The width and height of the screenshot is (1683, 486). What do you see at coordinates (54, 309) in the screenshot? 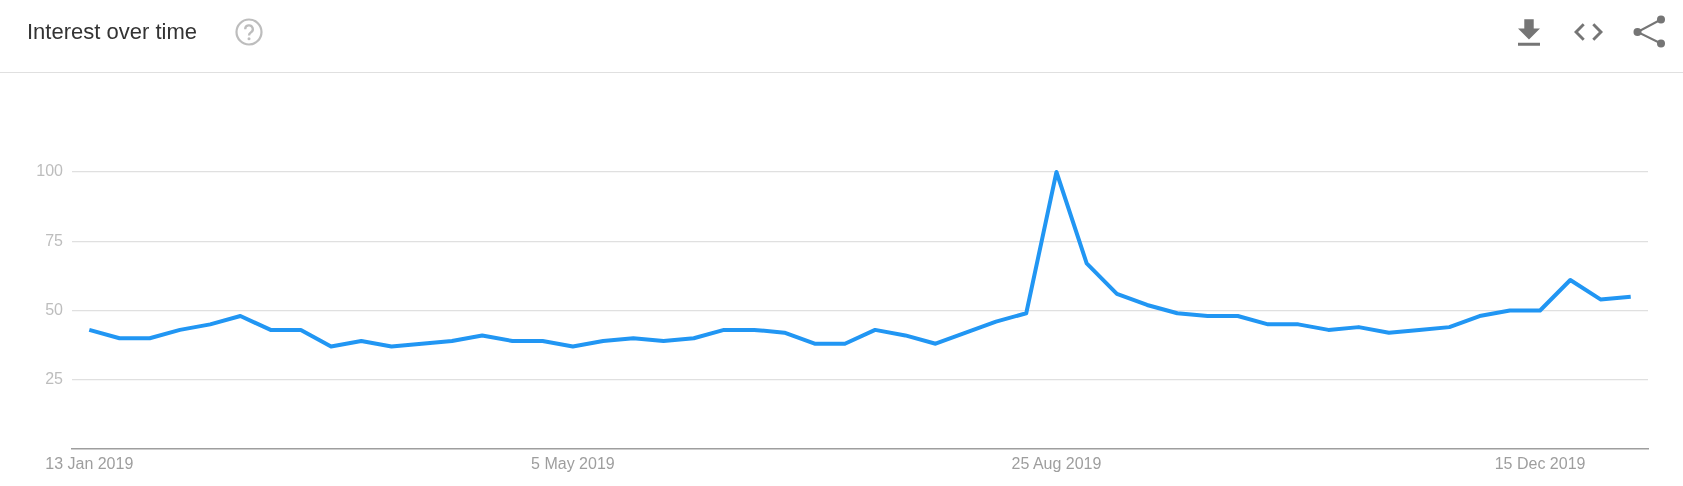
I see `y-tick-label: 50` at bounding box center [54, 309].